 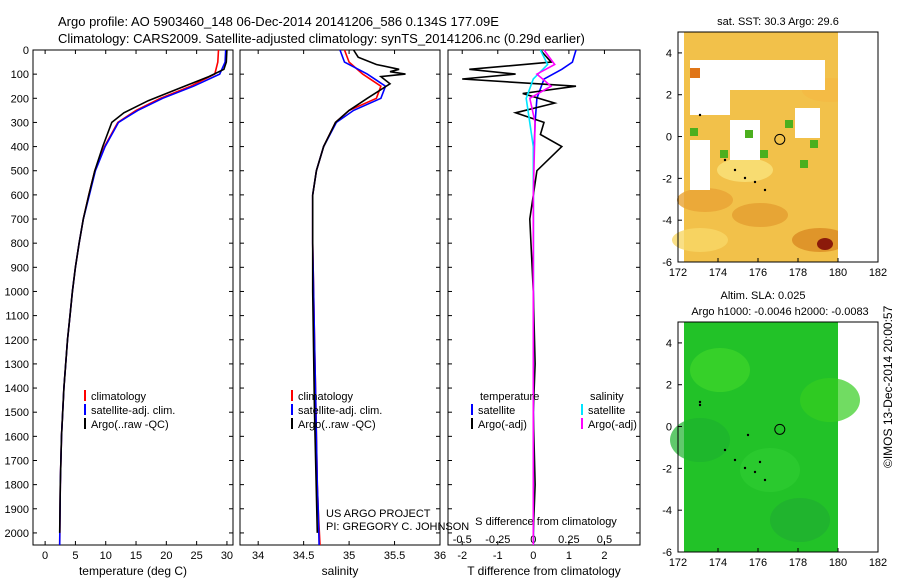 I want to click on sst-map-title: sat. SST: 30.3 Argo: 29.6, so click(x=778, y=22).